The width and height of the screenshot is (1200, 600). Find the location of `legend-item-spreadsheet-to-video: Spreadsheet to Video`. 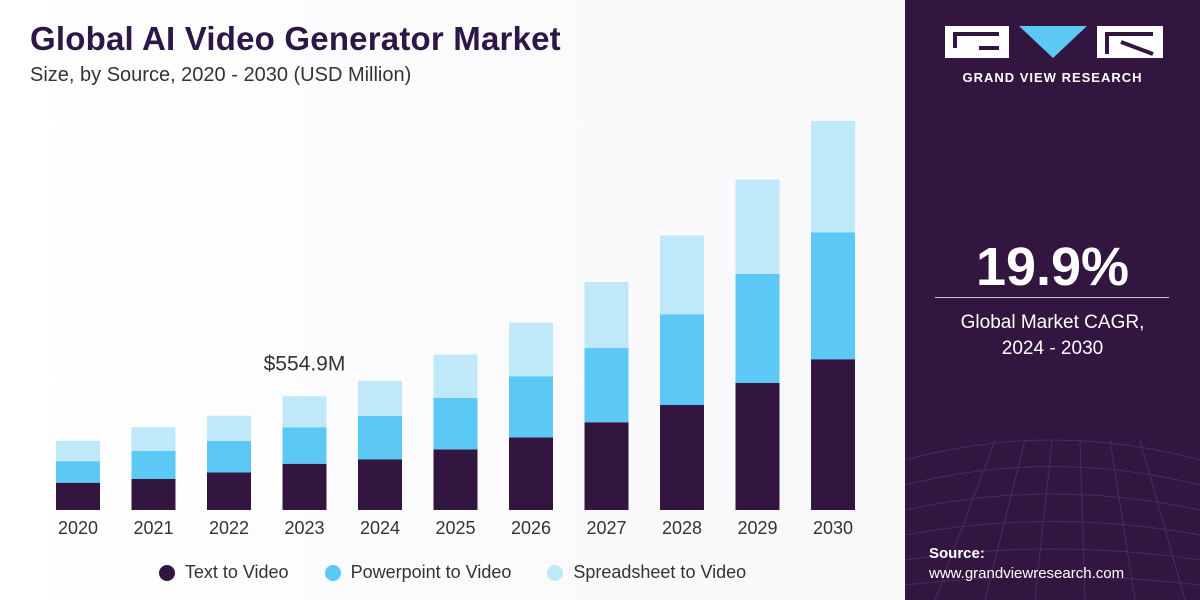

legend-item-spreadsheet-to-video: Spreadsheet to Video is located at coordinates (646, 572).